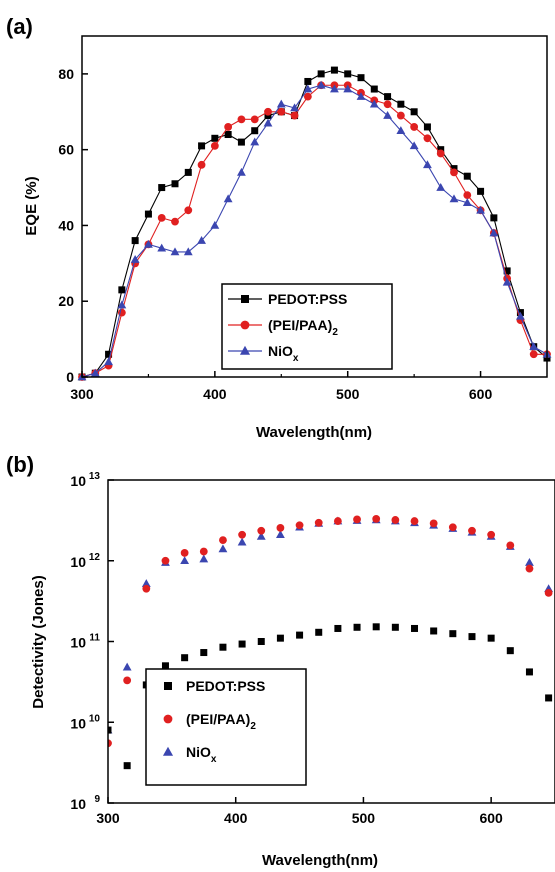  Describe the element at coordinates (85, 803) in the screenshot. I see `detectivity-y-tick-label: 10 9` at that location.